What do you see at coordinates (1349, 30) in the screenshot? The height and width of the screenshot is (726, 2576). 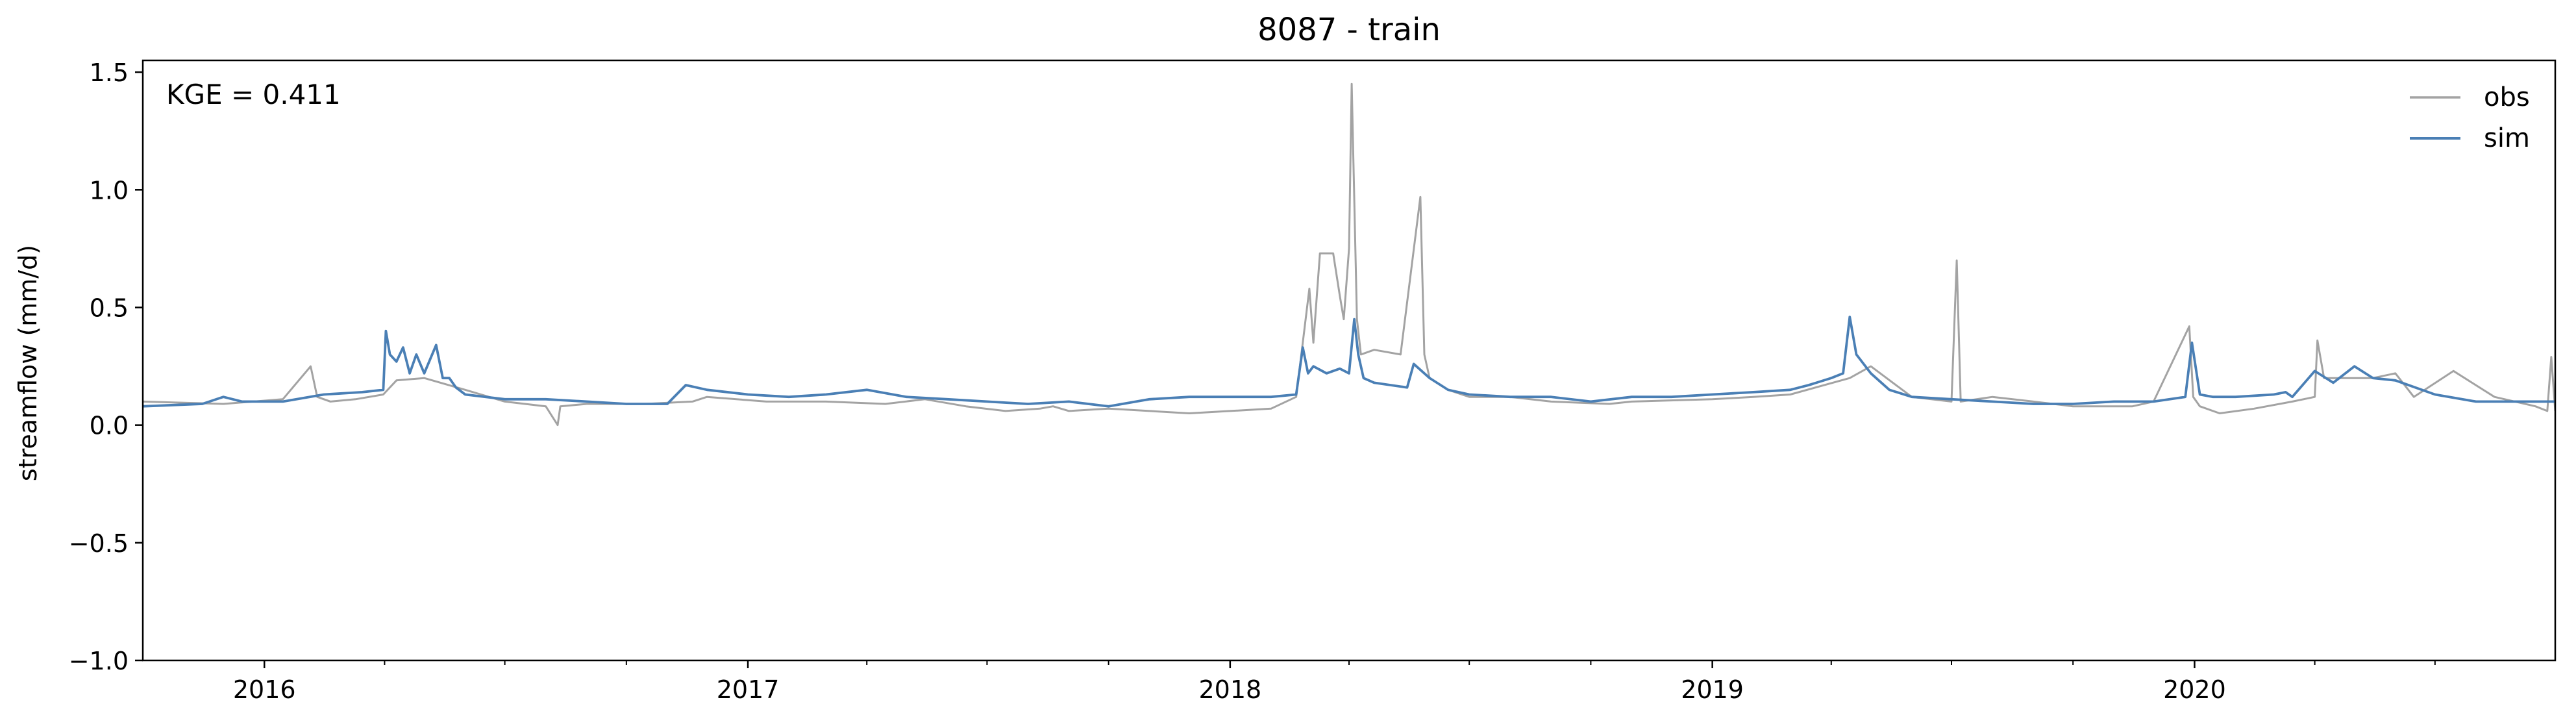 I see `chart-title: 8087 - train` at bounding box center [1349, 30].